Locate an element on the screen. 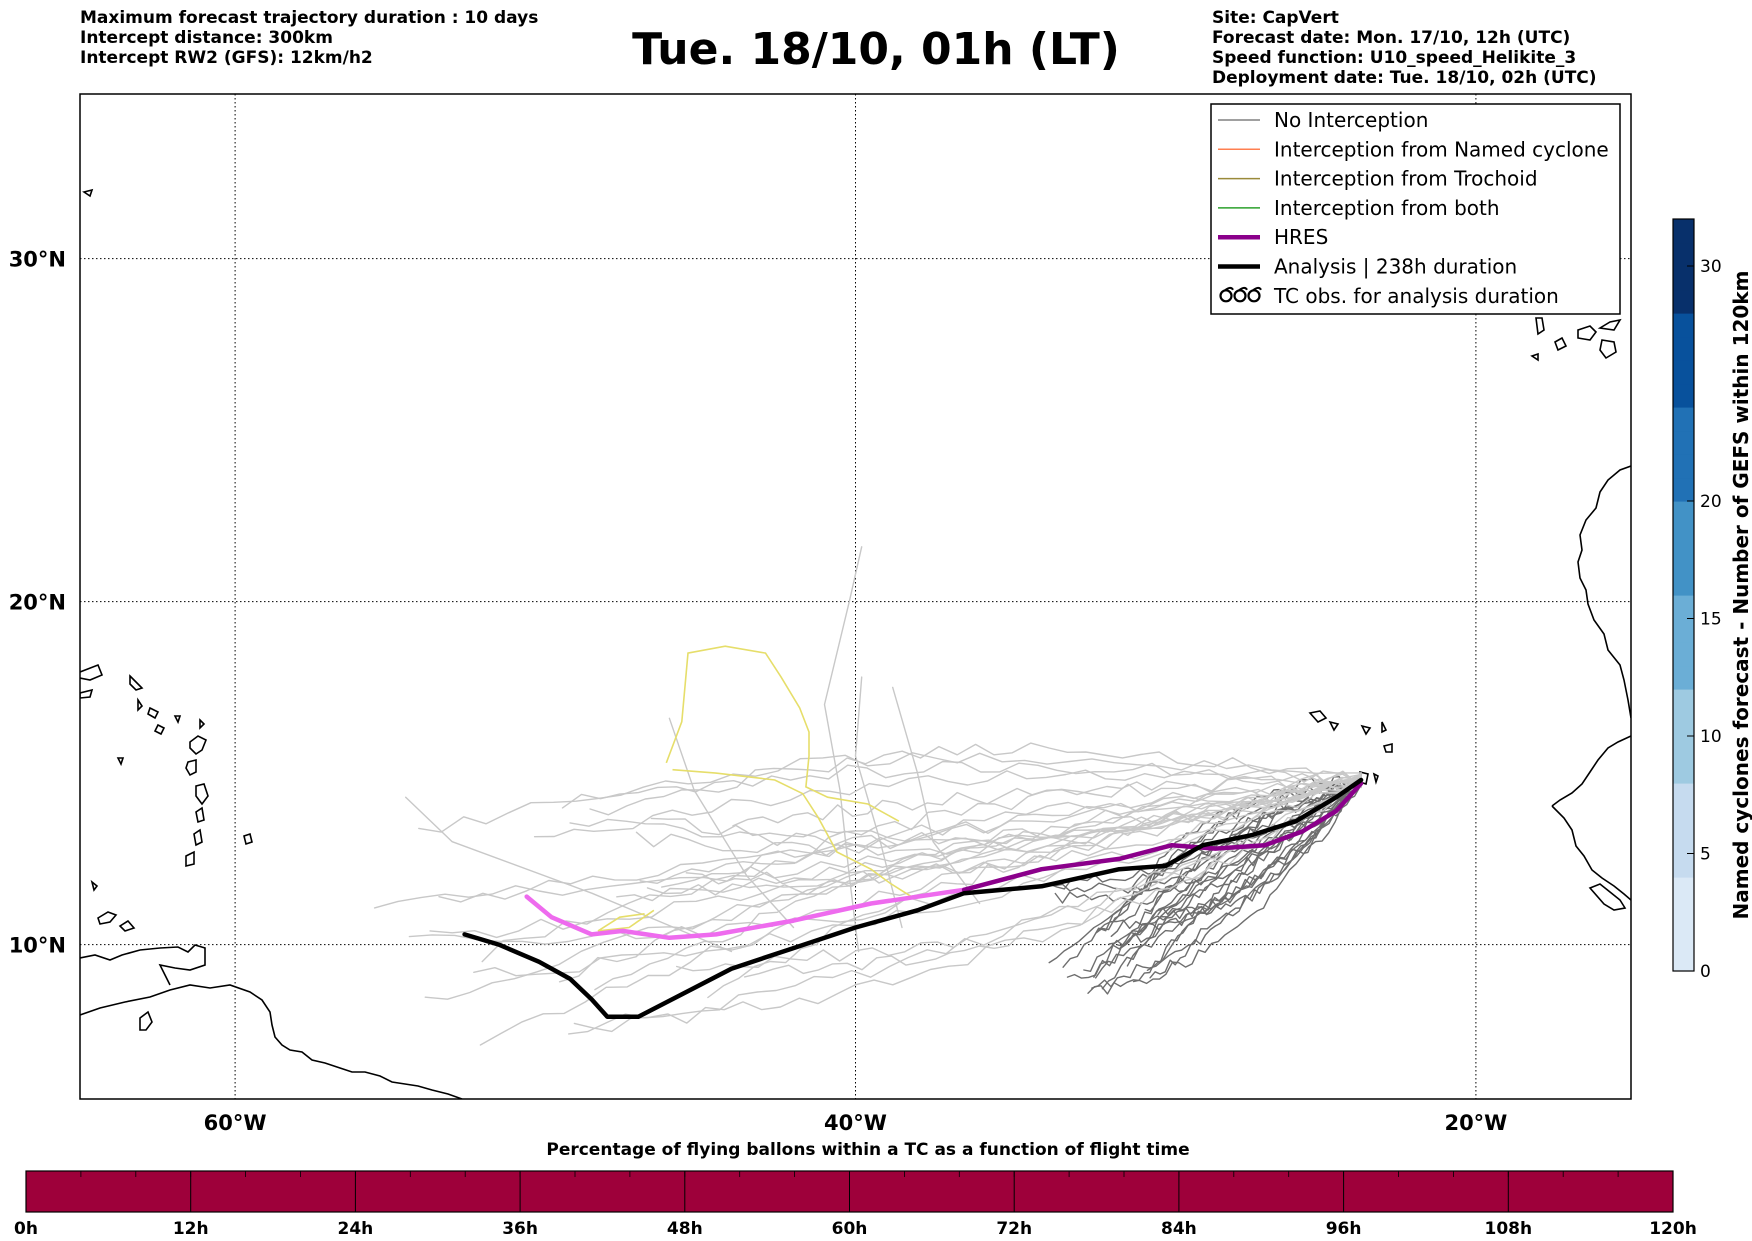  analysis-track is located at coordinates (913, 898).